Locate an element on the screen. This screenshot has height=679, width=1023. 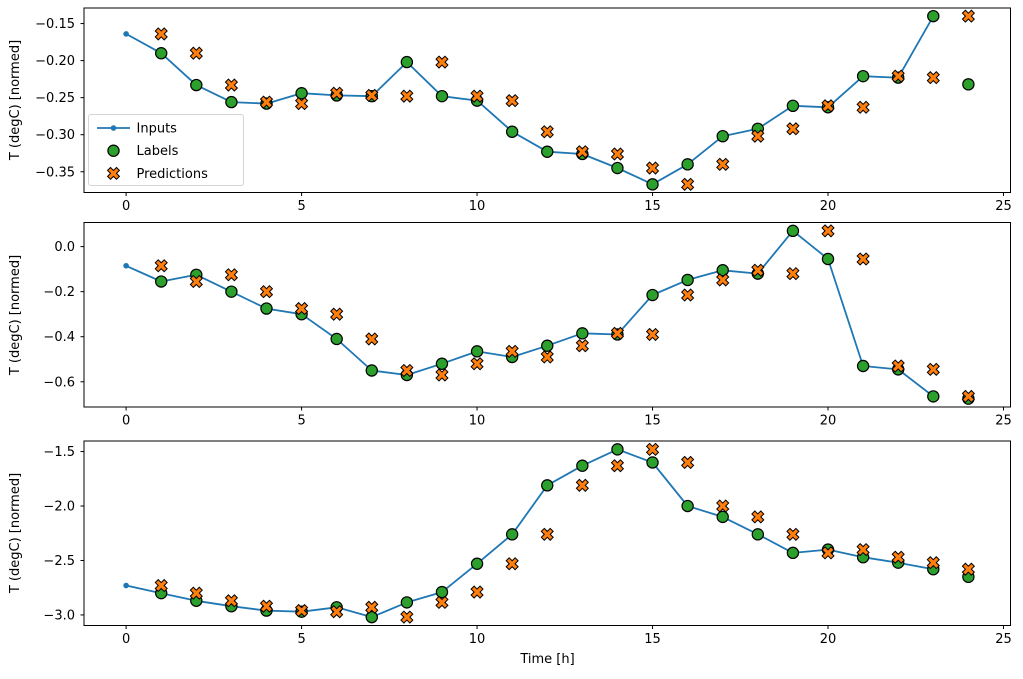
y-tick-label: −0.20 is located at coordinates (55, 61).